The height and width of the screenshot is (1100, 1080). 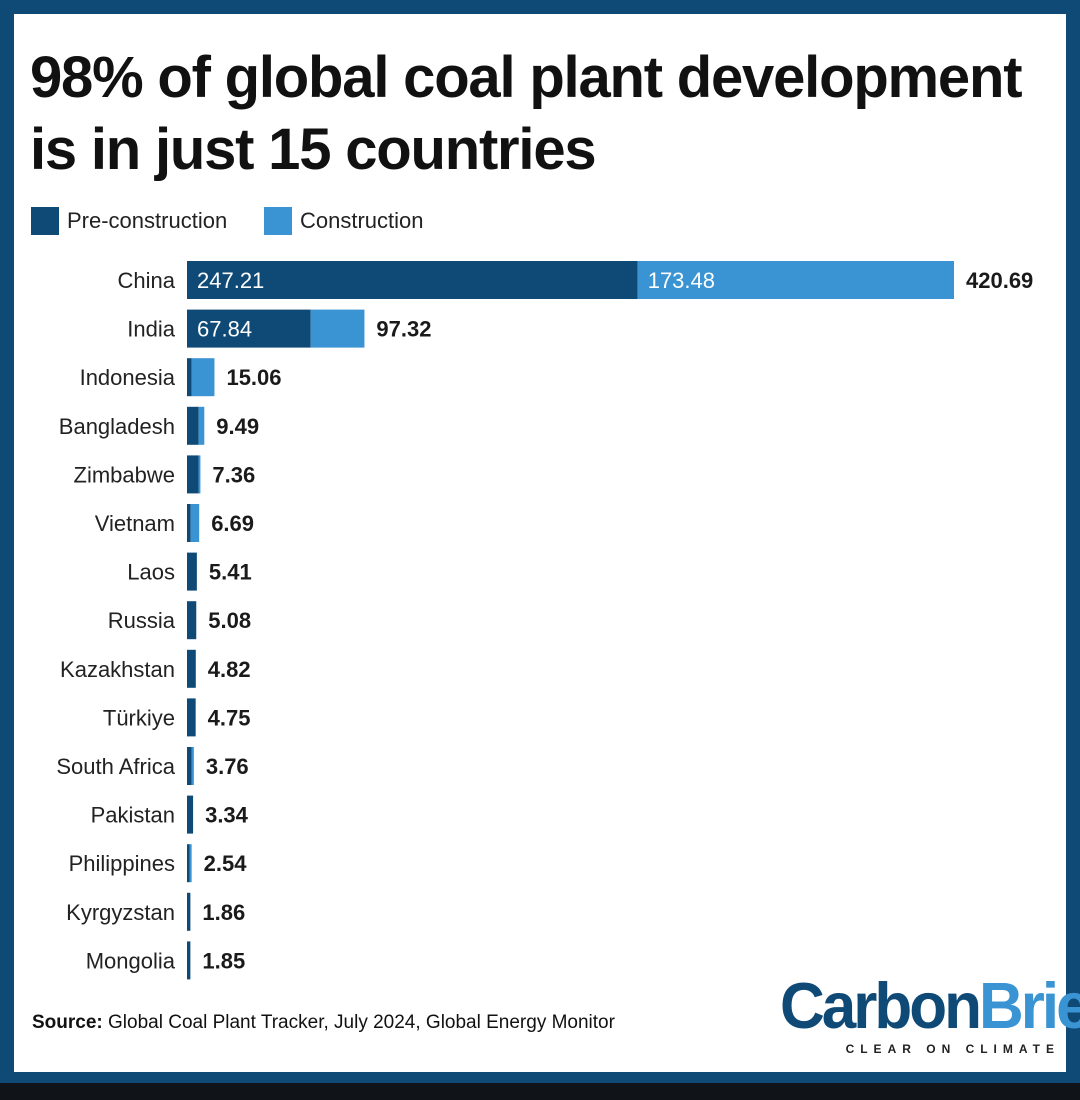 What do you see at coordinates (45, 221) in the screenshot?
I see `legend-swatch-pre-construction` at bounding box center [45, 221].